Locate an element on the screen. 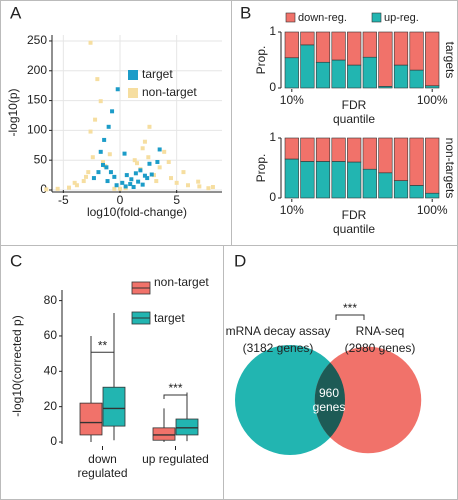 The width and height of the screenshot is (458, 500). y-axis-label: -log10(p) is located at coordinates (13, 112).